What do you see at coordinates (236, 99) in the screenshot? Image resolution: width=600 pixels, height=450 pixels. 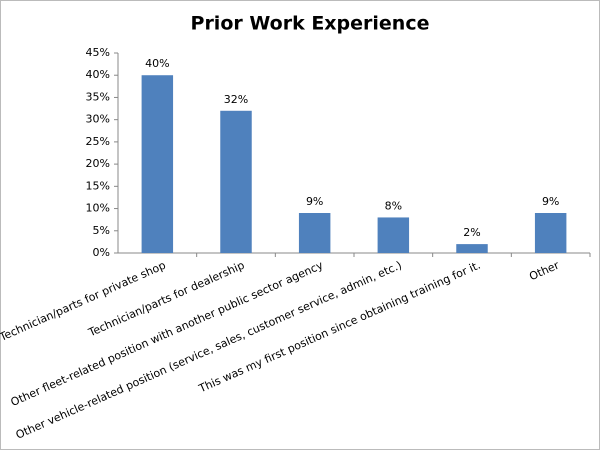 I see `value-label: 32%` at bounding box center [236, 99].